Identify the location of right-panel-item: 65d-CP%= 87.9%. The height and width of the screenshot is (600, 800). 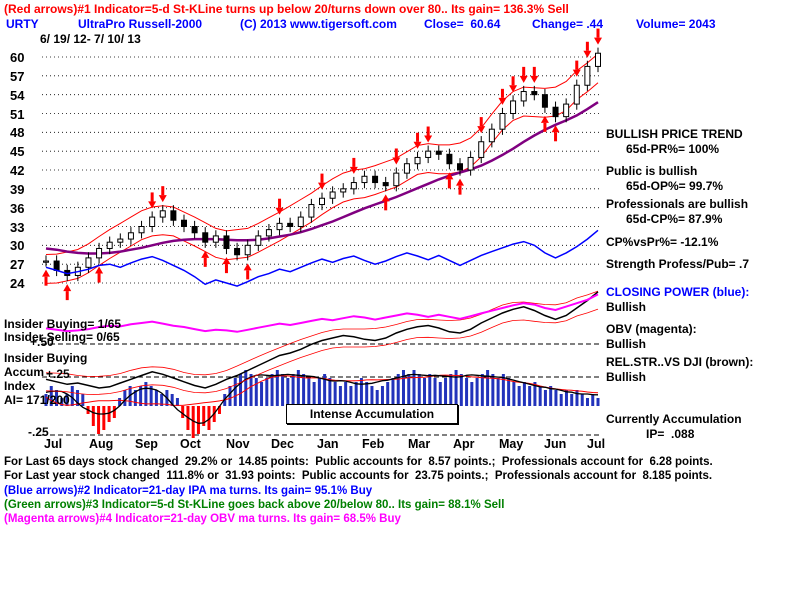
(674, 219).